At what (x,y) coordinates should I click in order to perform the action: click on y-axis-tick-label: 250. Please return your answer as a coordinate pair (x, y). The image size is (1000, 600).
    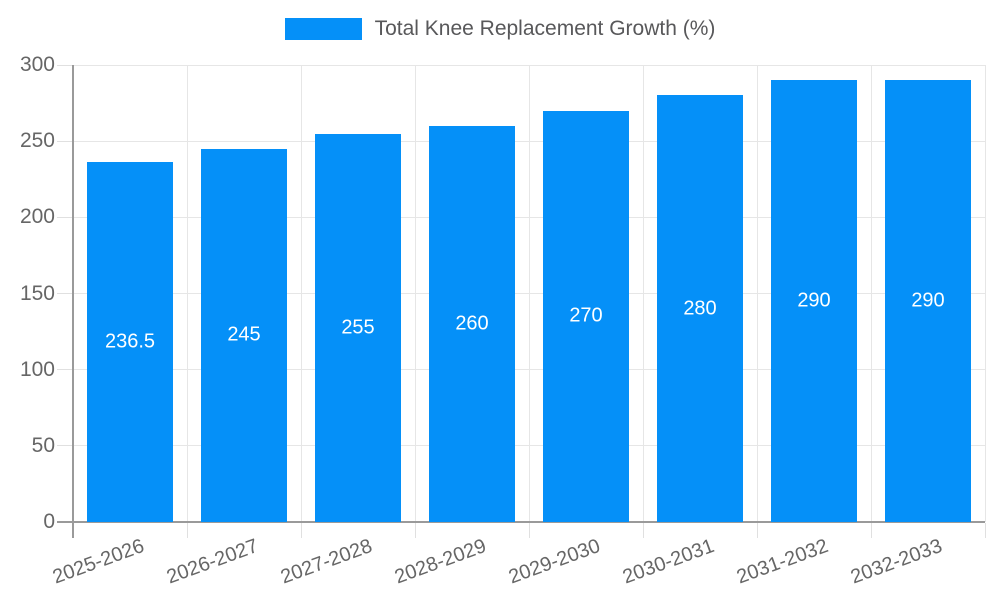
    Looking at the image, I should click on (37, 141).